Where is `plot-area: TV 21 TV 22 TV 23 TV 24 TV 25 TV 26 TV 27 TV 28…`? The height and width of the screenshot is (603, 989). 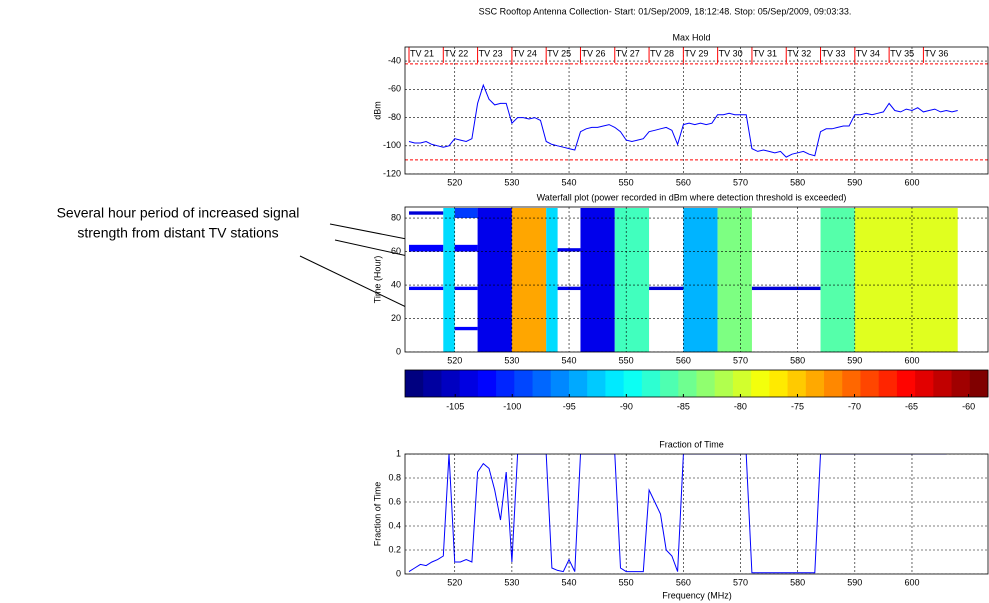 plot-area: TV 21 TV 22 TV 23 TV 24 TV 25 TV 26 TV 27 TV 28… is located at coordinates (696, 110).